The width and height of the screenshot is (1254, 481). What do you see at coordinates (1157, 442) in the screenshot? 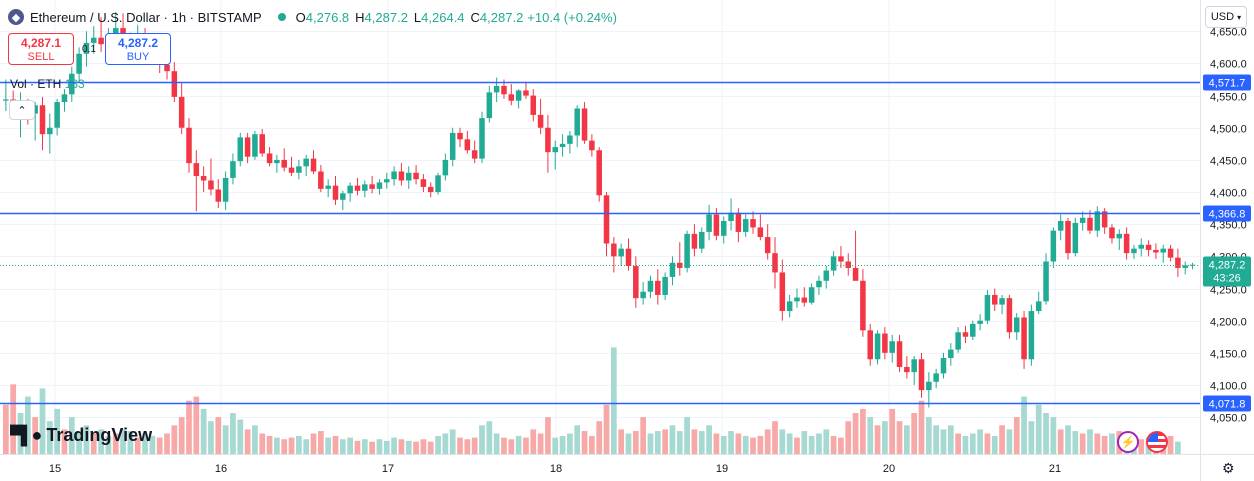
I see `us-flag-icon` at bounding box center [1157, 442].